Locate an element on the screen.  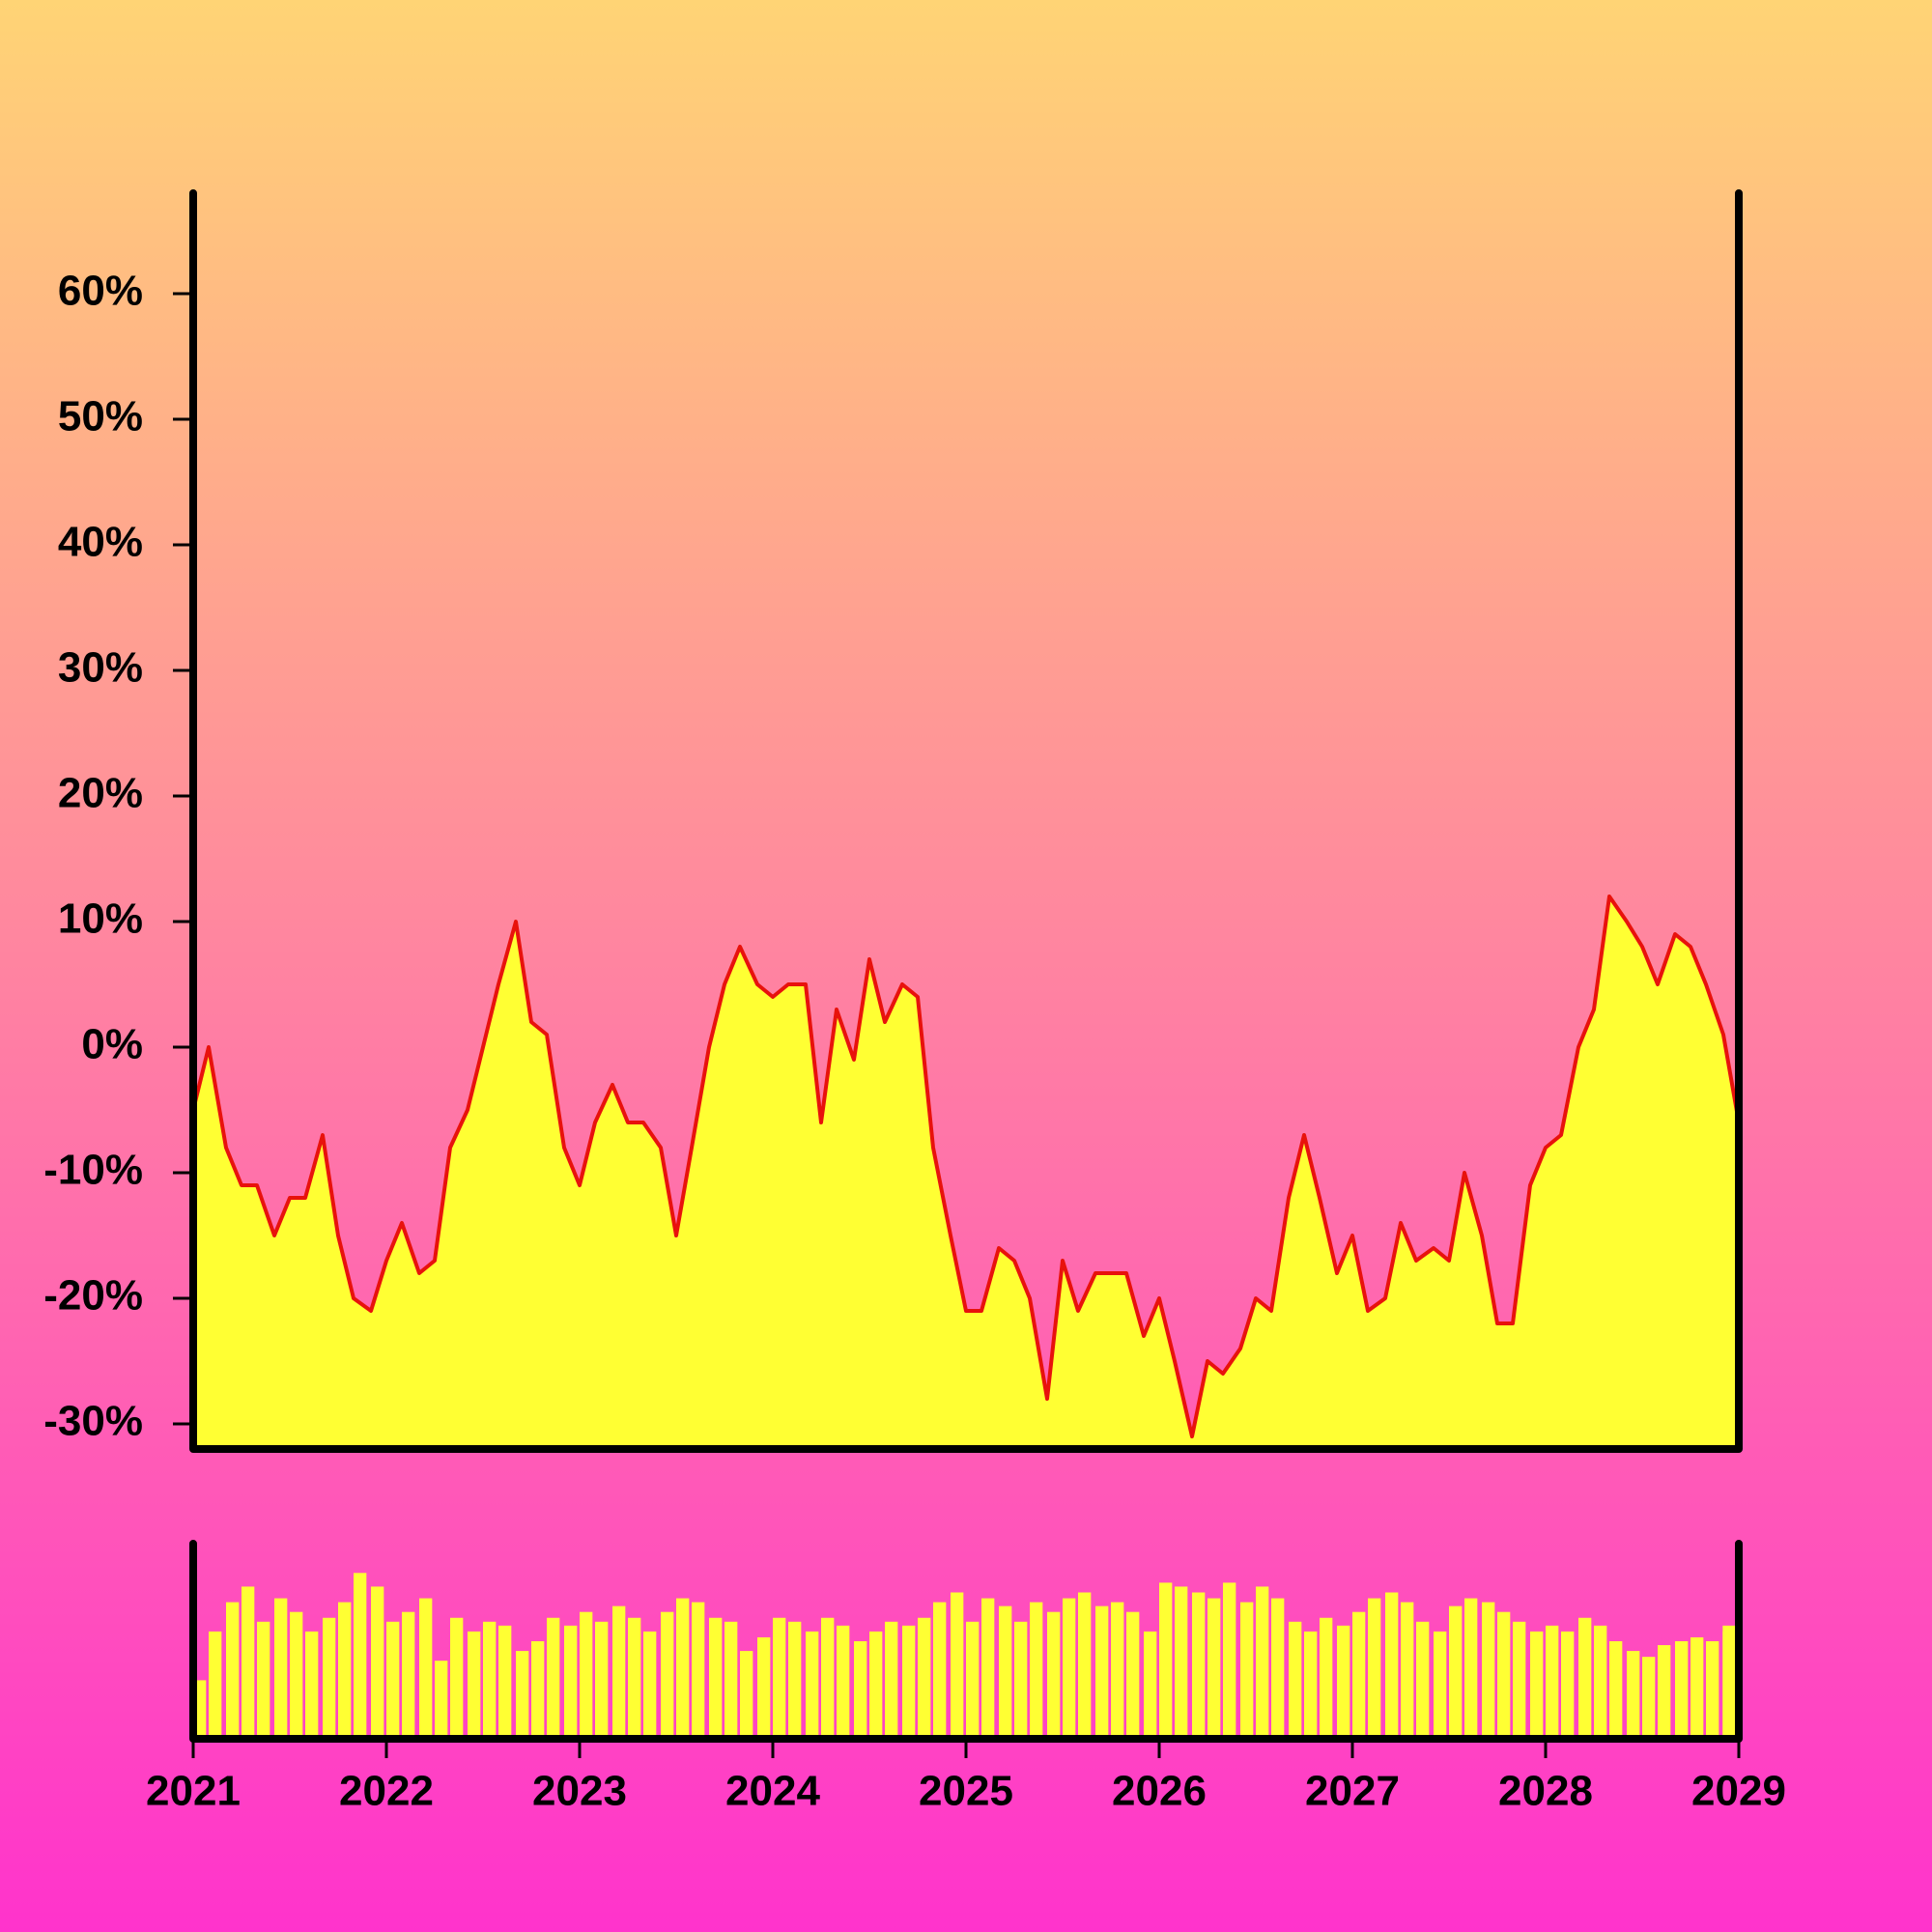
x-tick-label: 2028 is located at coordinates (1545, 1791).